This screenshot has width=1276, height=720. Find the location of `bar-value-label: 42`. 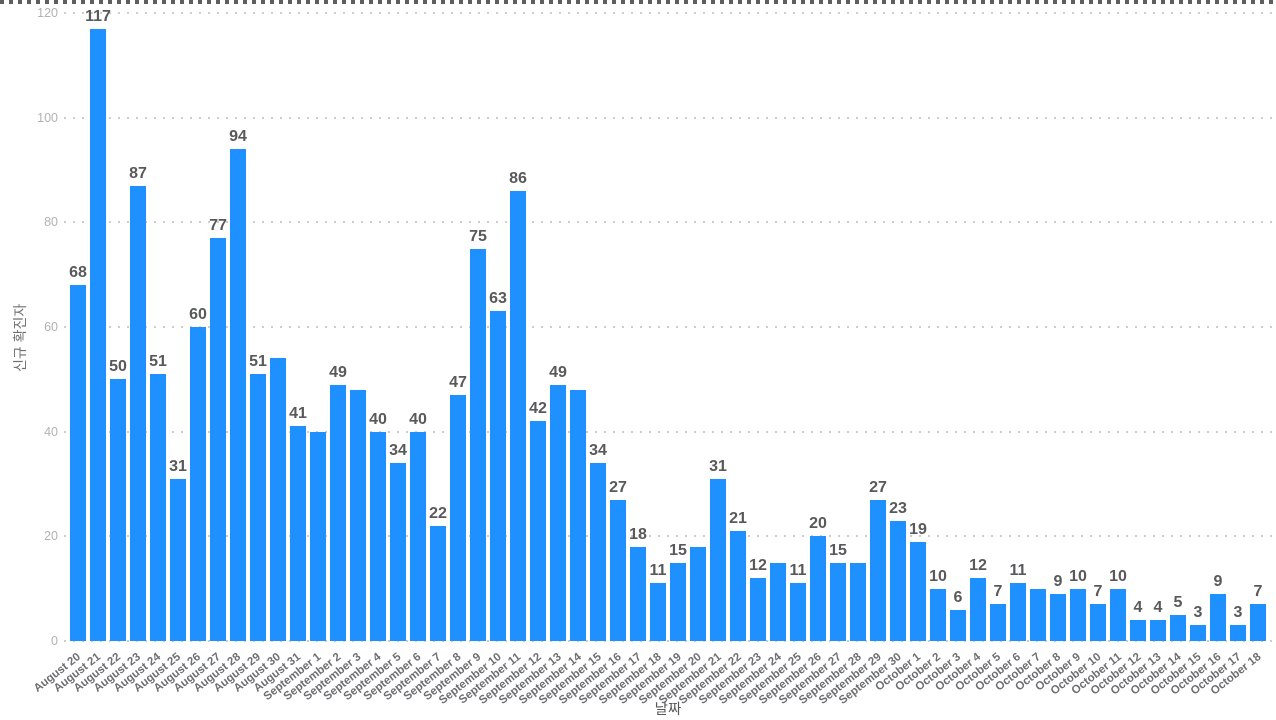

bar-value-label: 42 is located at coordinates (538, 409).